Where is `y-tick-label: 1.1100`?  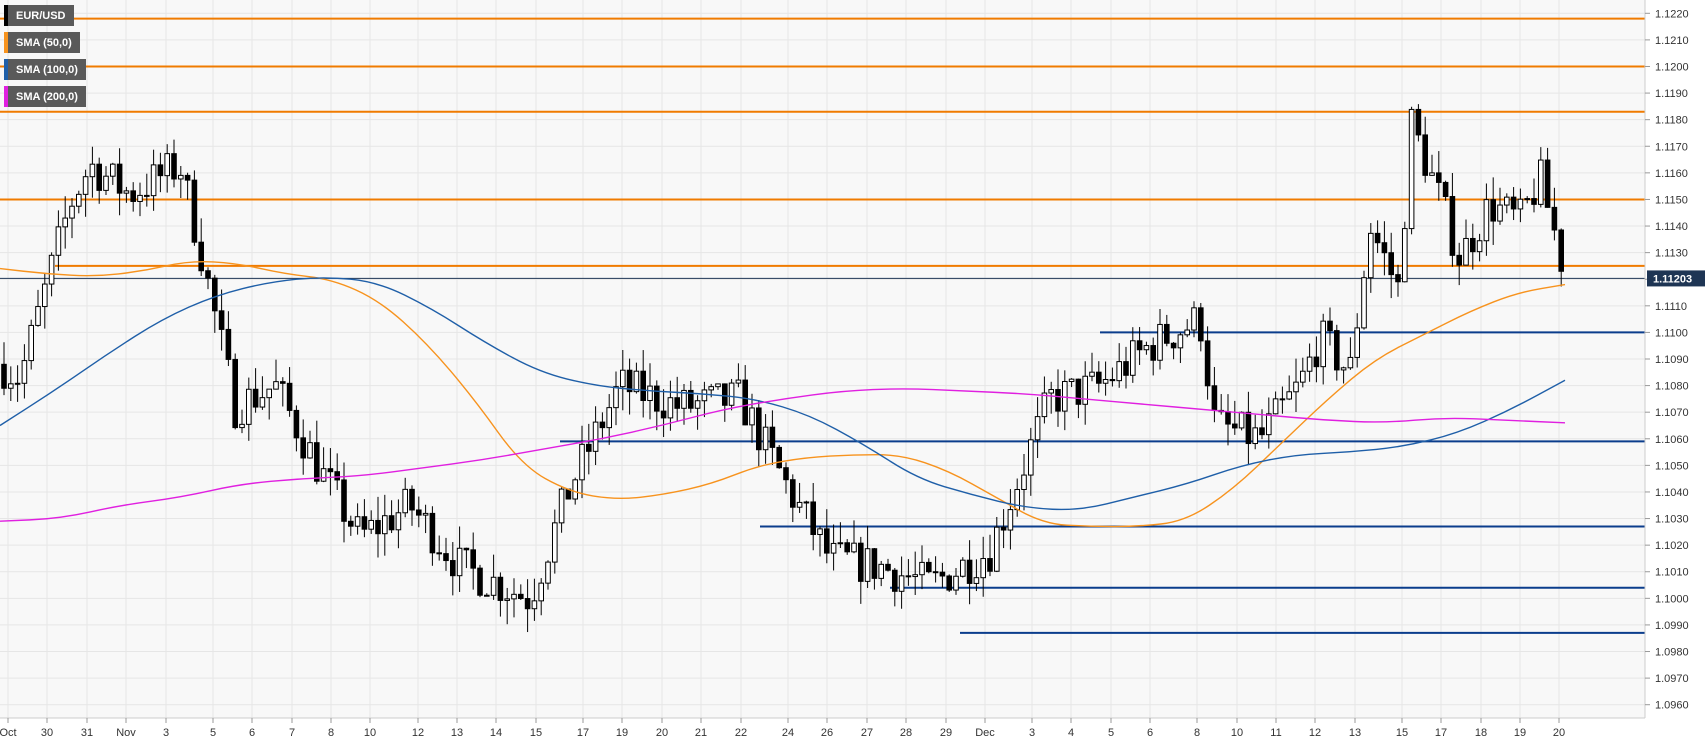
y-tick-label: 1.1100 is located at coordinates (1671, 333).